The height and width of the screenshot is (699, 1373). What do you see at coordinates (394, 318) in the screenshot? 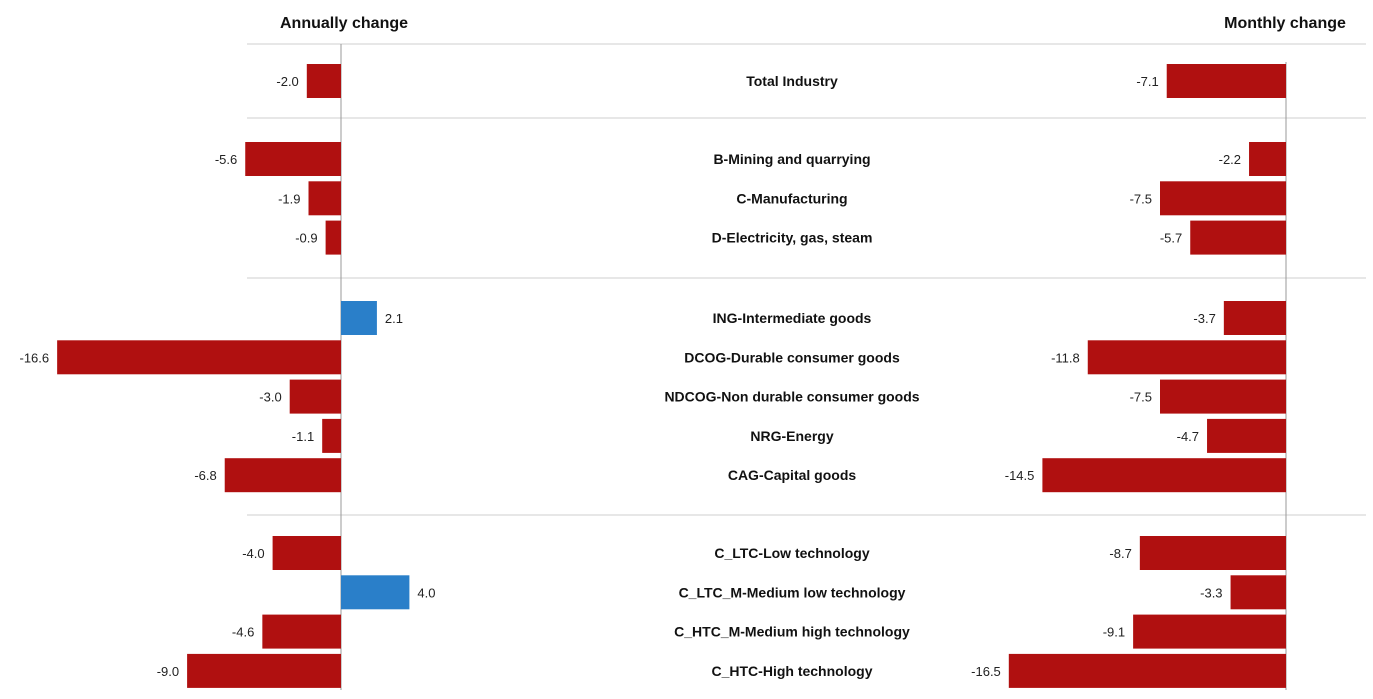
I see `annual-value-label: 2.1` at bounding box center [394, 318].